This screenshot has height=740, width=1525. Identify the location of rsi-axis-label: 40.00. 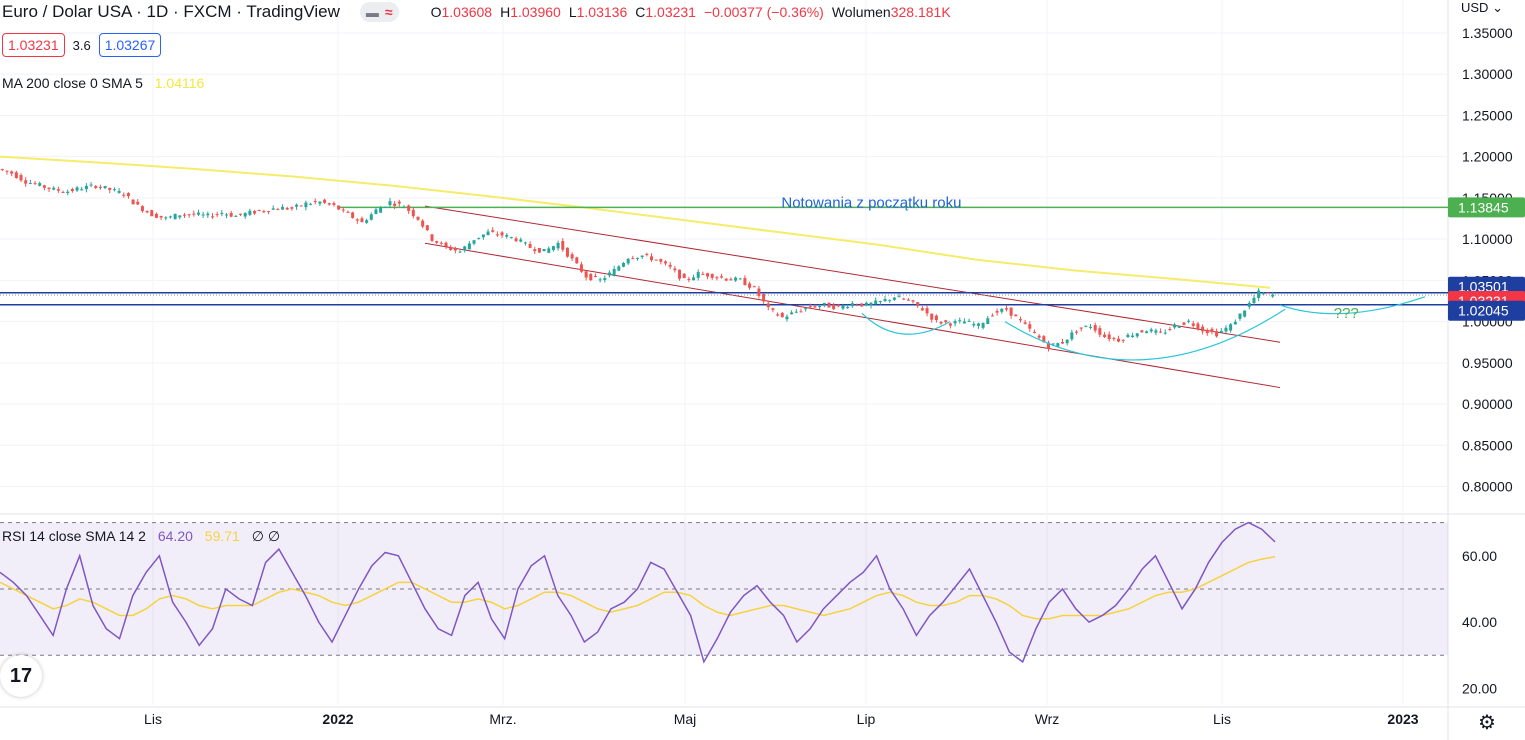
(1479, 622).